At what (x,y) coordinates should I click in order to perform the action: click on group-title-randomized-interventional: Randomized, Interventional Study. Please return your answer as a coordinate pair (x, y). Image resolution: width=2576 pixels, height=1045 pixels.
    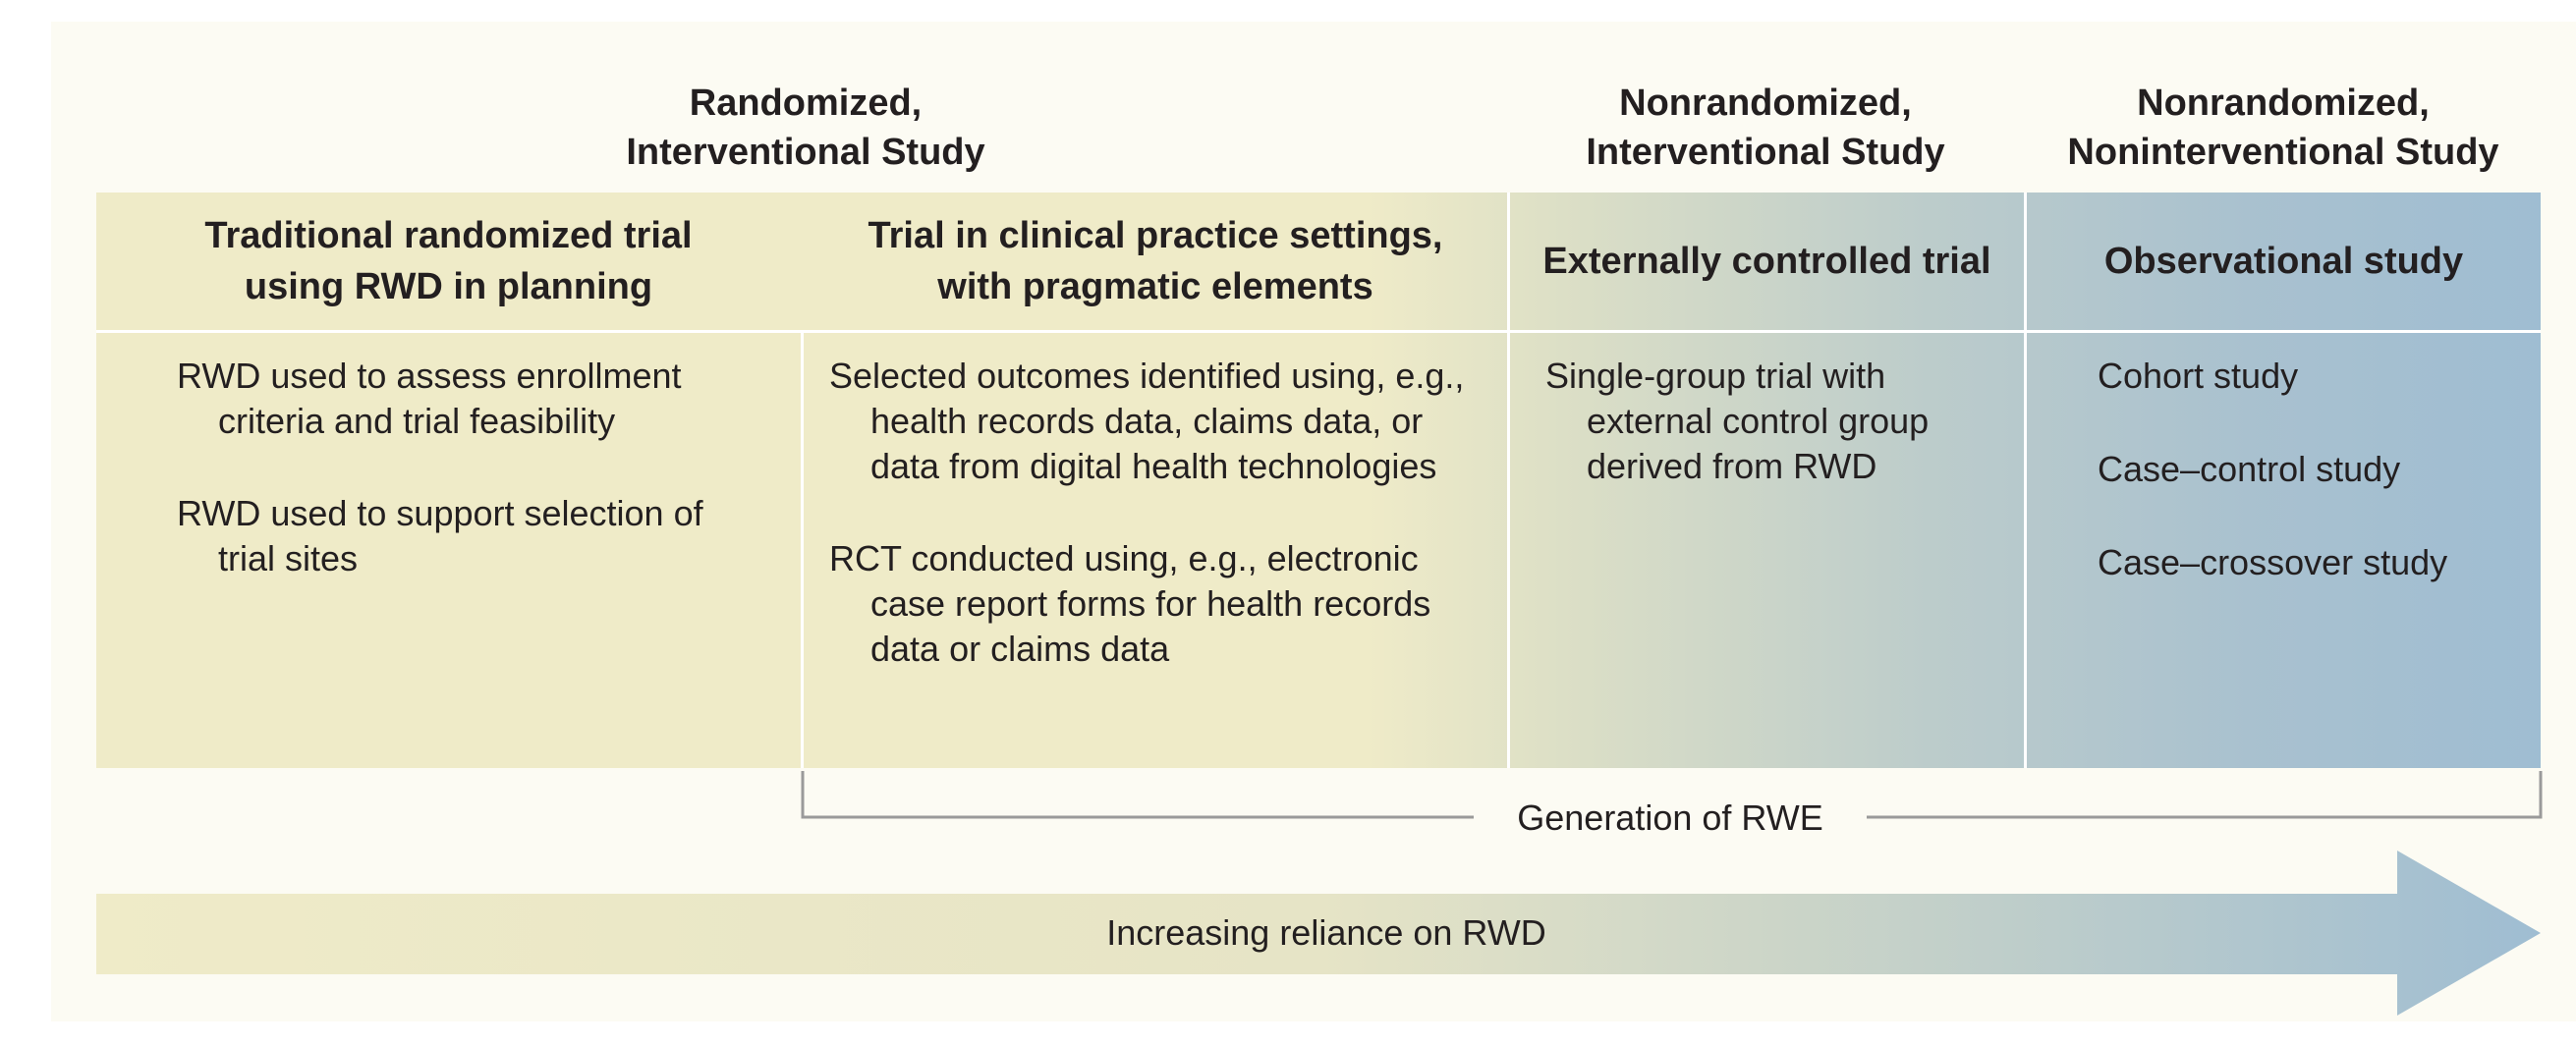
    Looking at the image, I should click on (805, 127).